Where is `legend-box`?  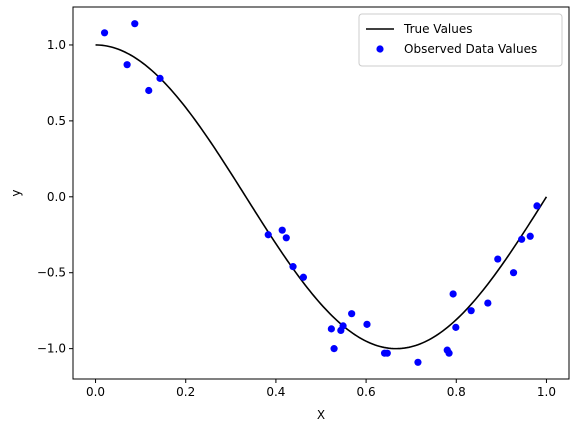
legend-box is located at coordinates (460, 40).